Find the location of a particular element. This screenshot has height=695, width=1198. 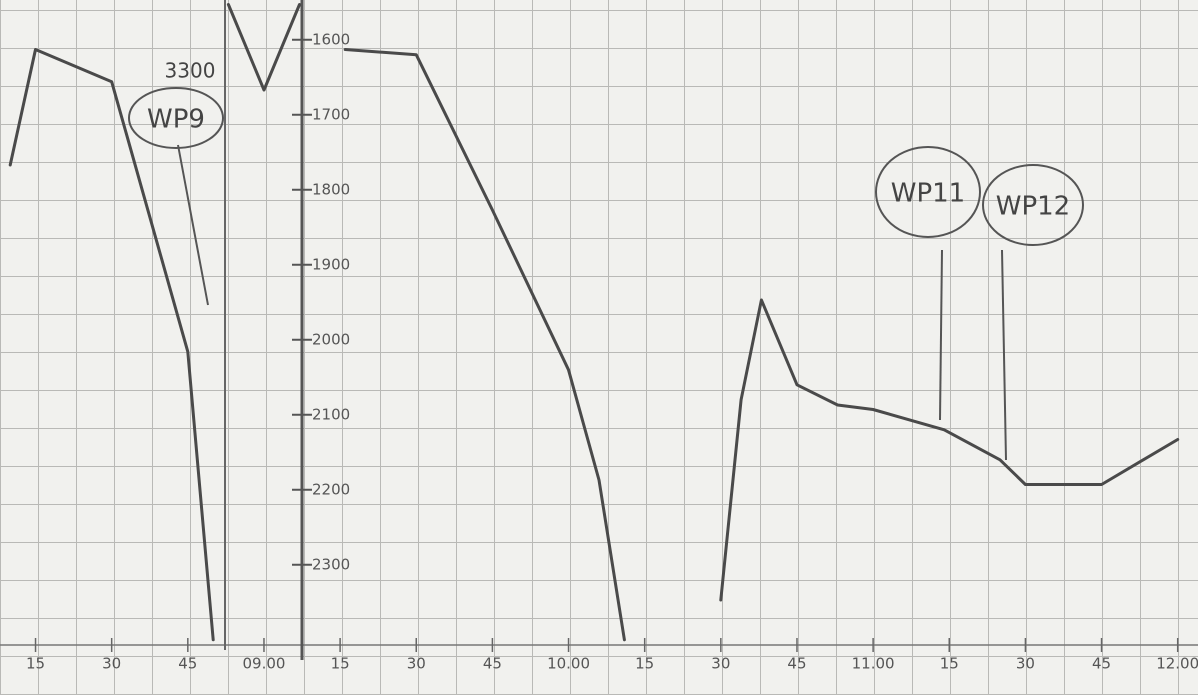

annotation: WP11 is located at coordinates (928, 194).